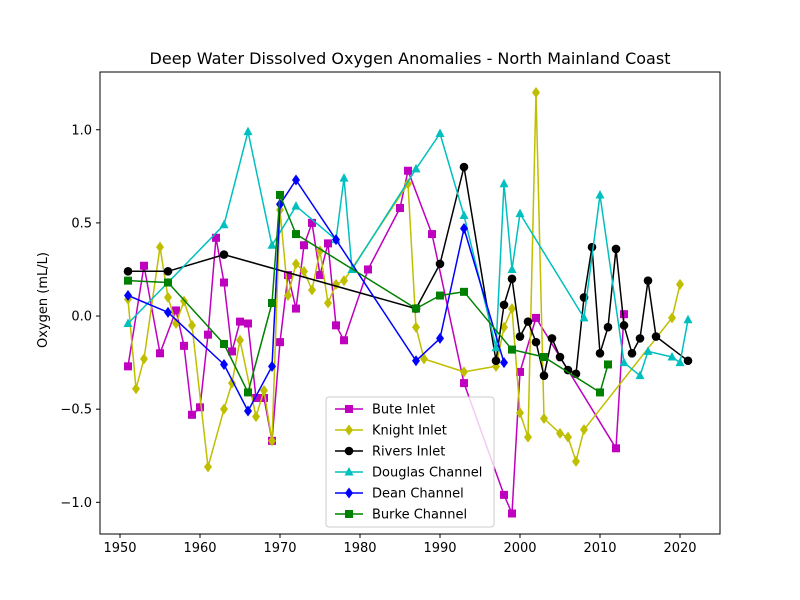 The height and width of the screenshot is (600, 800). I want to click on legend-entry-dean-channel: Dean Channel, so click(399, 494).